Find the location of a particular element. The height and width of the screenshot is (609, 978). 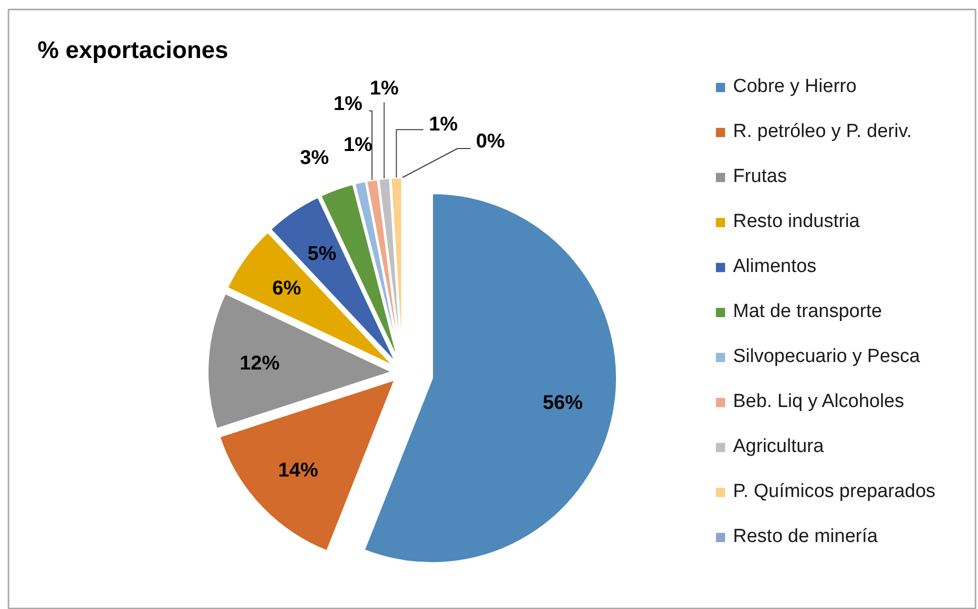

text: 0% is located at coordinates (490, 141).